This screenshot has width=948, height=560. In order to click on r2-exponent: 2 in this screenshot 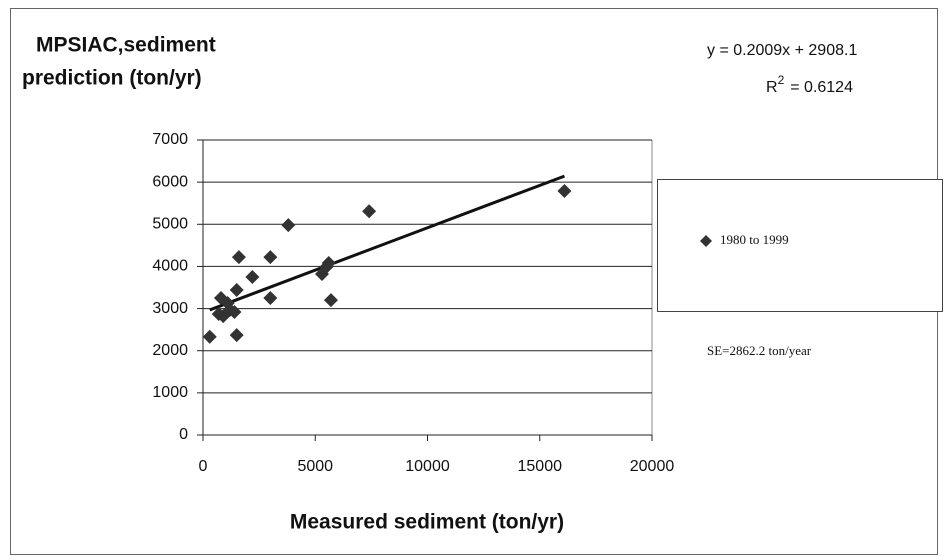, I will do `click(781, 80)`.